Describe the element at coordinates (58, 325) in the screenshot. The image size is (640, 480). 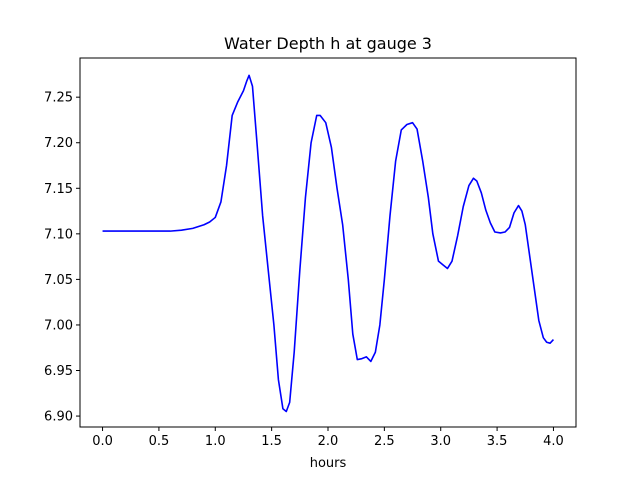
I see `y-tick-label: 7.00` at that location.